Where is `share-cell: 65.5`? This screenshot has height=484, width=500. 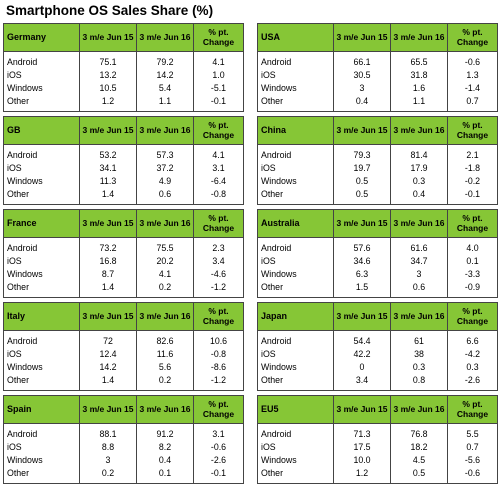 share-cell: 65.5 is located at coordinates (419, 60).